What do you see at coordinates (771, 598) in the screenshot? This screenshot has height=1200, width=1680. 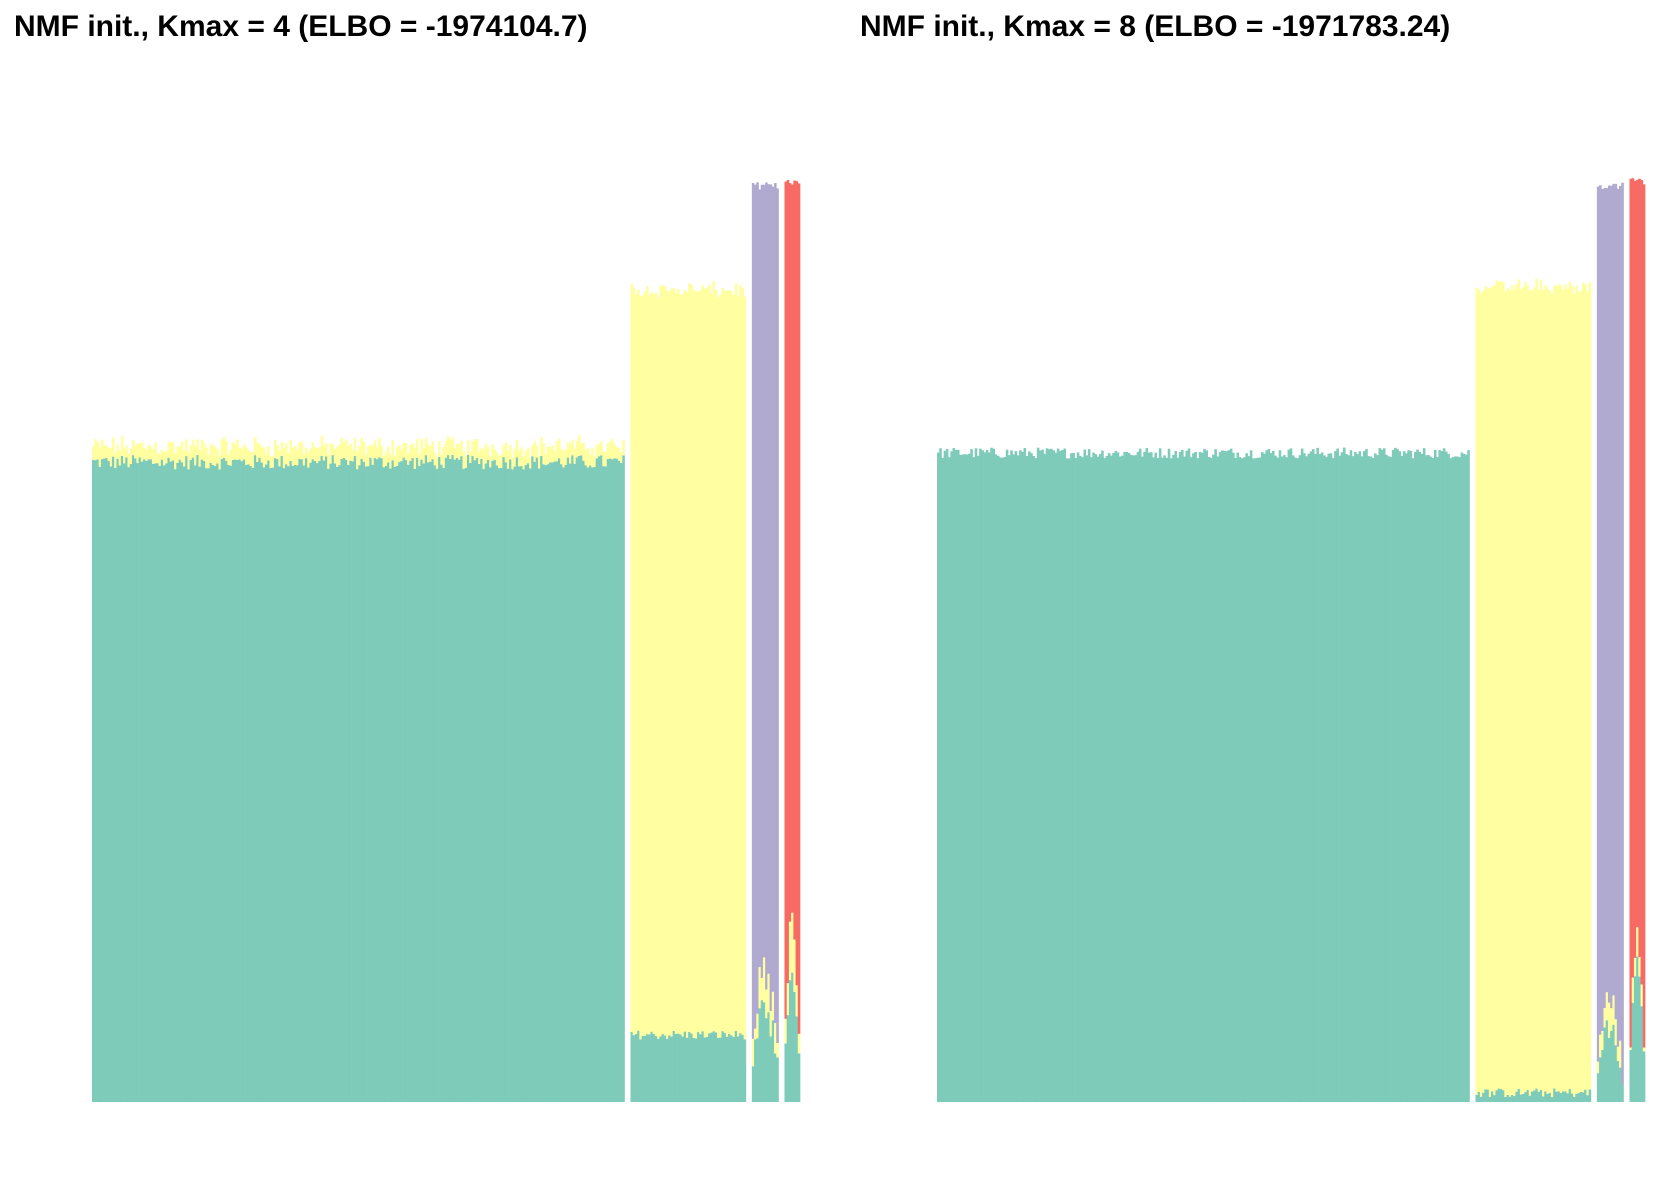 I see `bar-segment-purple` at bounding box center [771, 598].